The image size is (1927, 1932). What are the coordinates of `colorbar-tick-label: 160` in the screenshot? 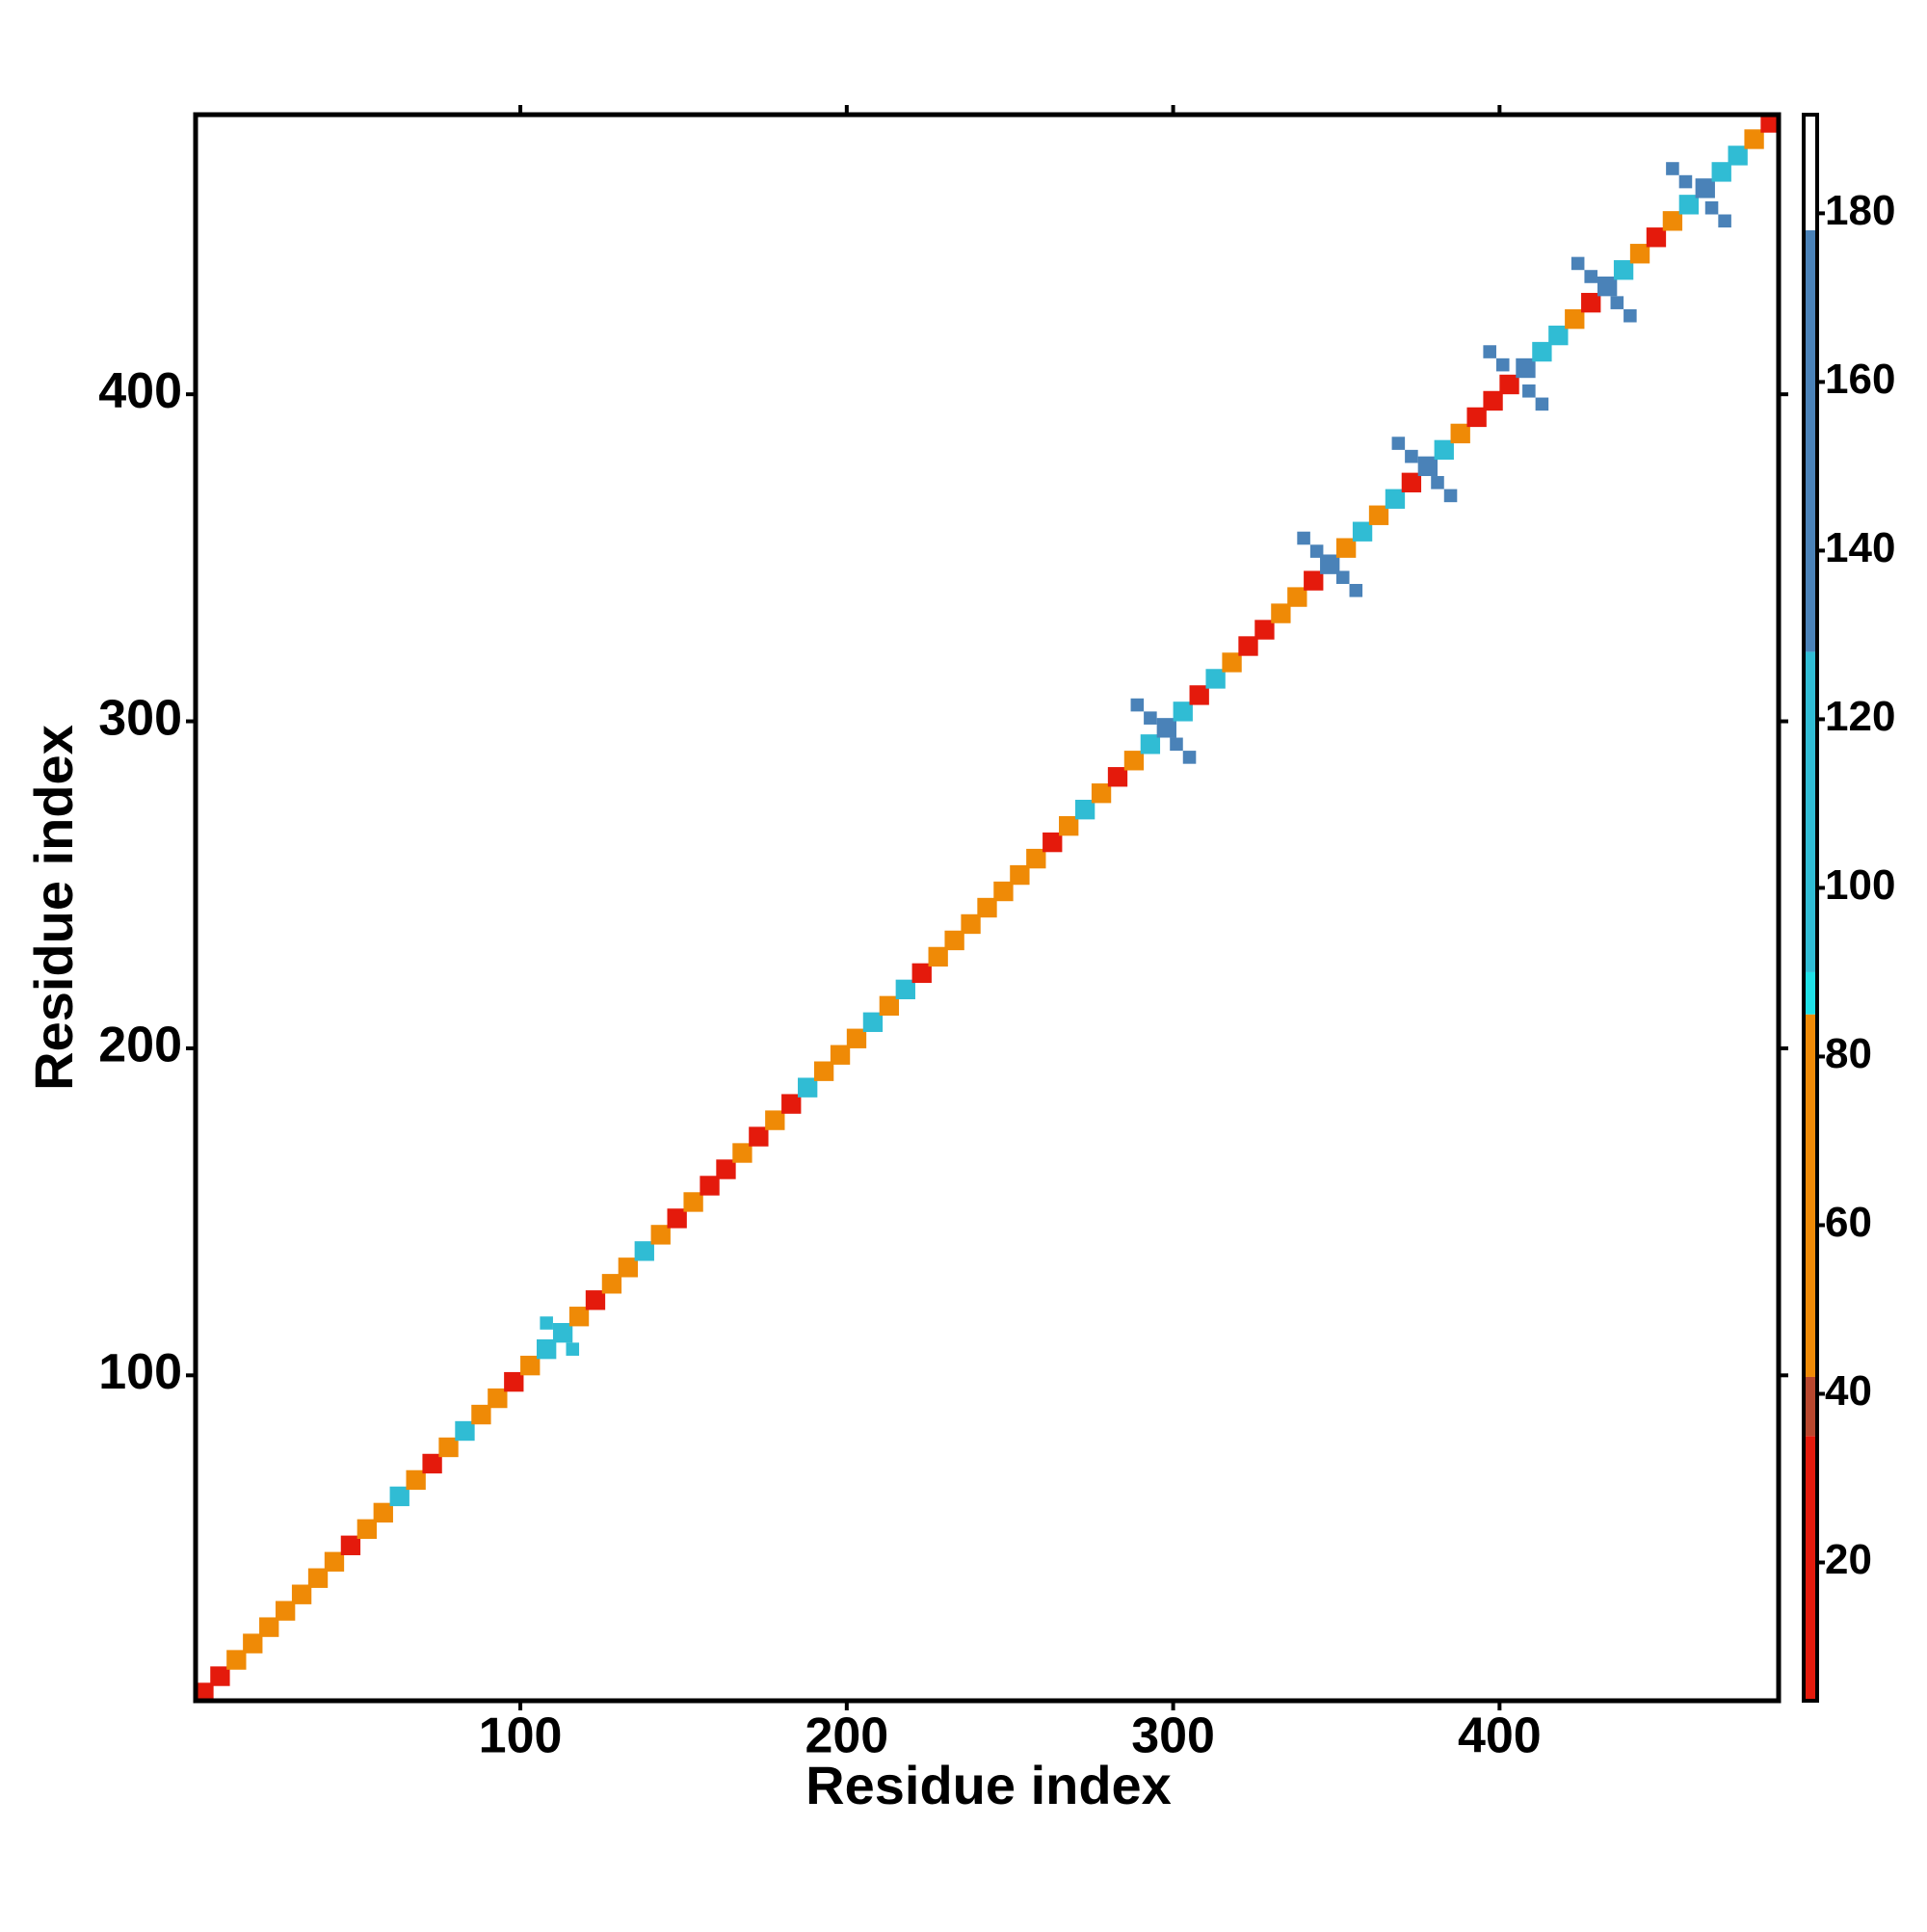 It's located at (1860, 379).